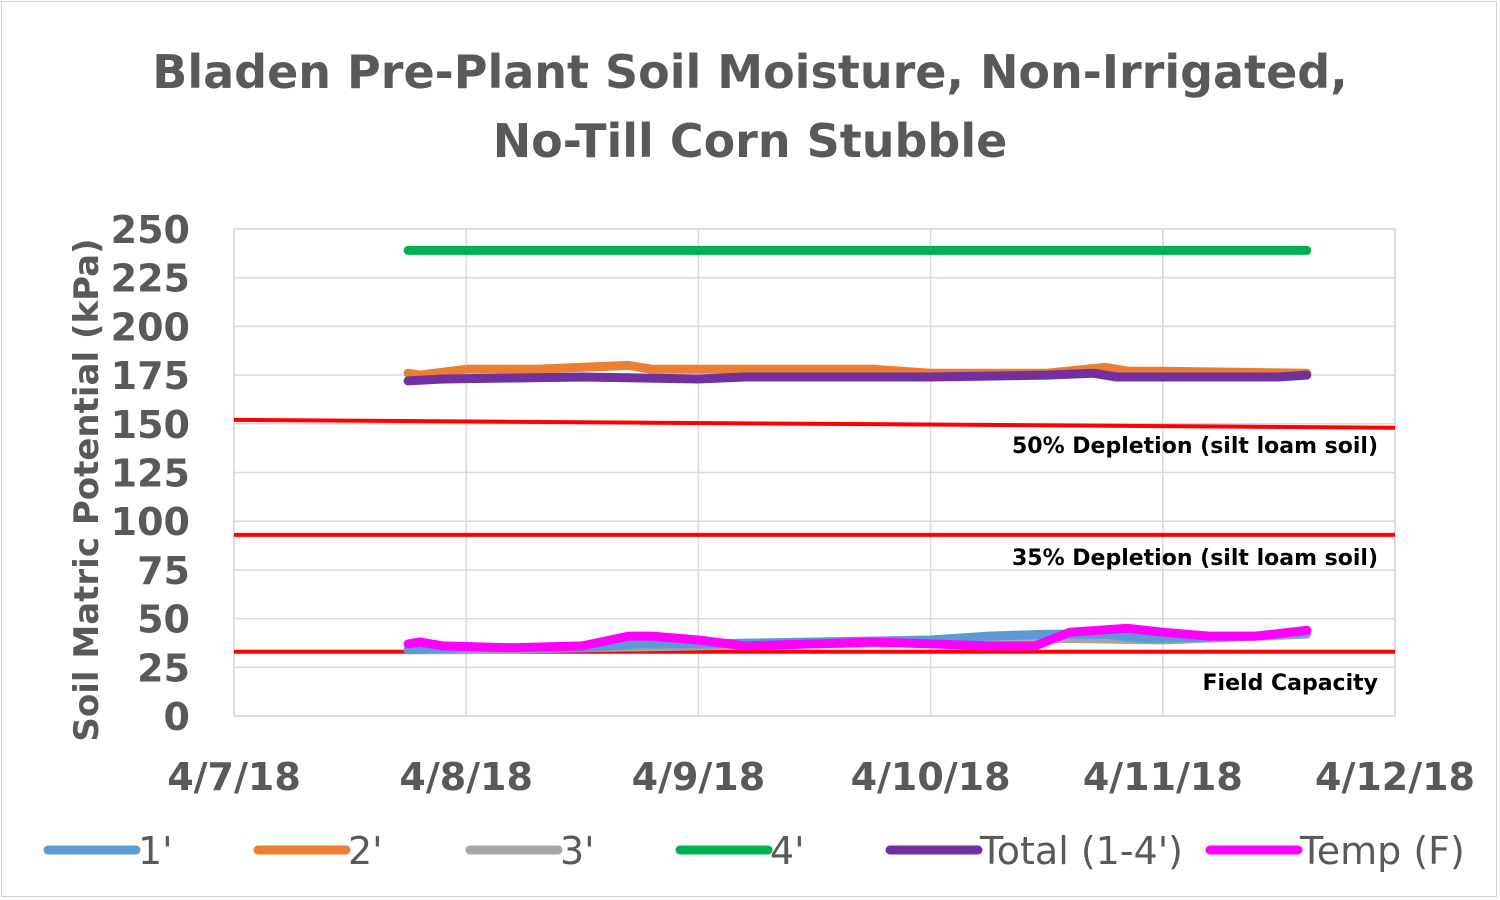 The height and width of the screenshot is (900, 1500). What do you see at coordinates (1195, 558) in the screenshot?
I see `reference-line-label: 35% Depletion (silt loam soil)` at bounding box center [1195, 558].